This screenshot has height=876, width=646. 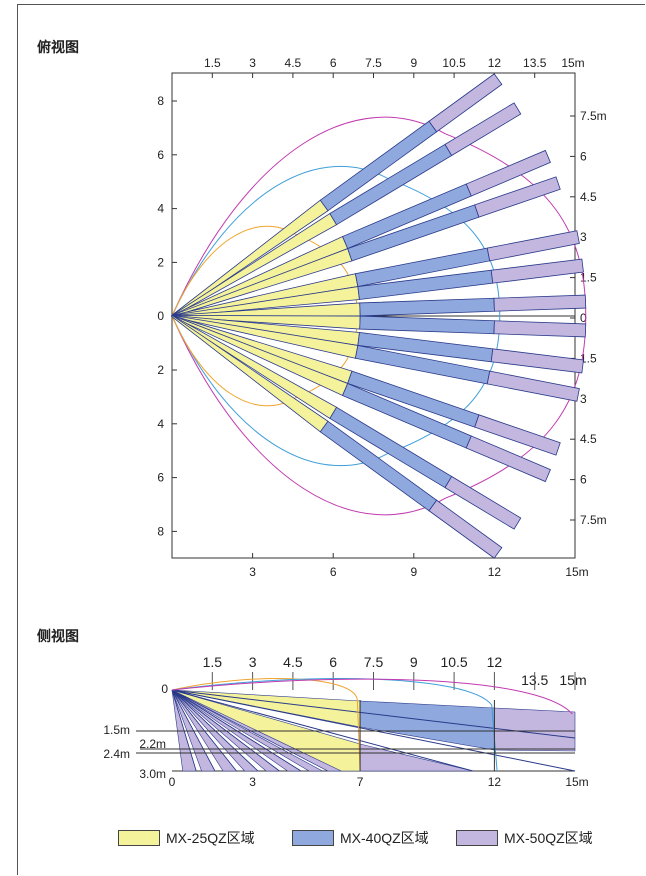 I want to click on side-mx50-boundary, so click(x=372, y=696).